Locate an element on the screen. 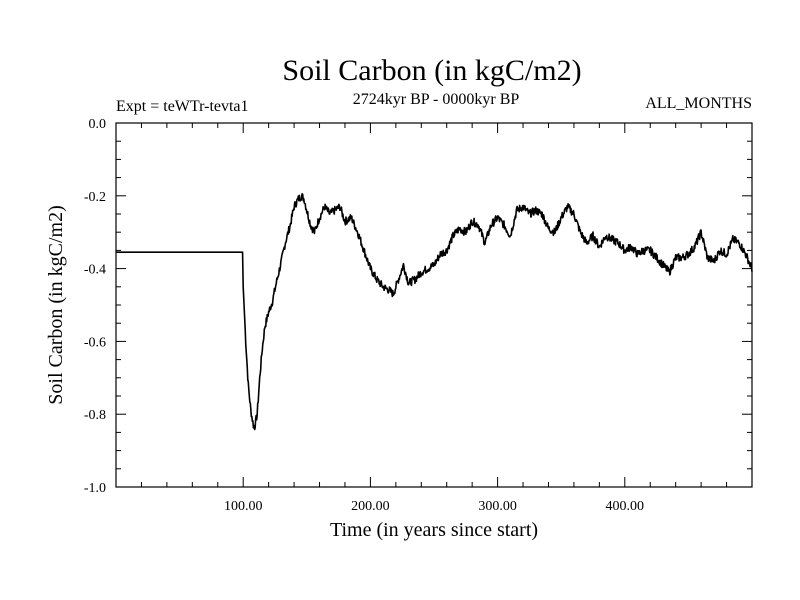 This screenshot has height=600, width=800. x-tick-label: 200.00 is located at coordinates (370, 506).